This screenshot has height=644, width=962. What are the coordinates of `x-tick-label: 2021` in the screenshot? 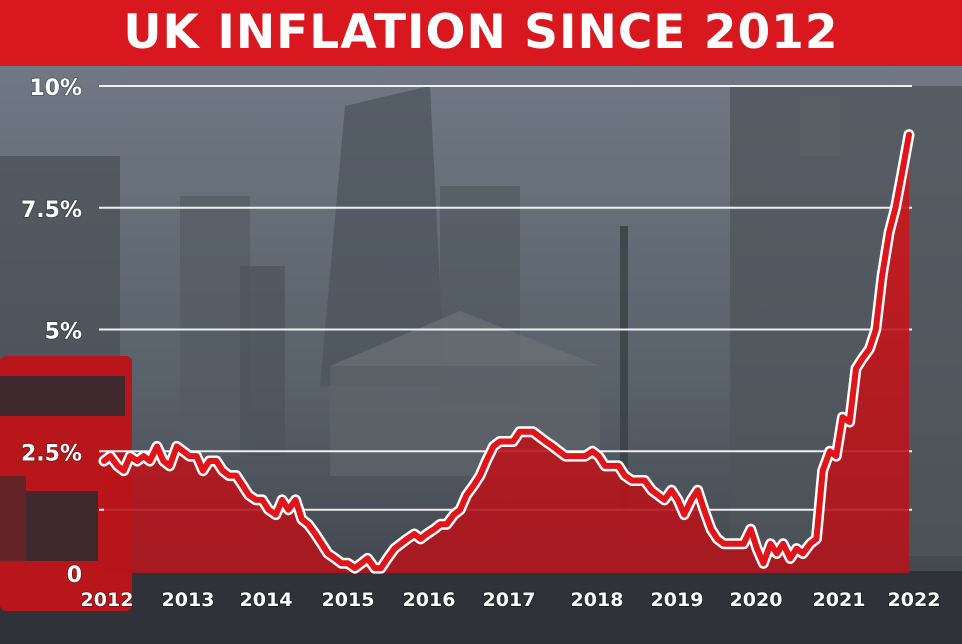 It's located at (839, 600).